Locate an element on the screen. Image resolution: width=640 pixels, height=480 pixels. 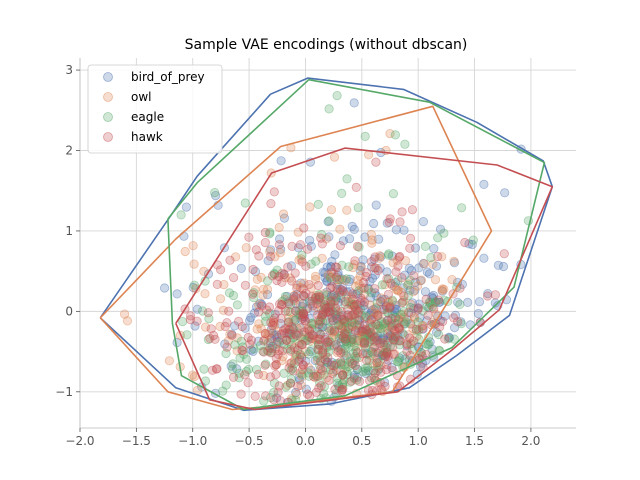
y-tick-label: 3 is located at coordinates (69, 70).